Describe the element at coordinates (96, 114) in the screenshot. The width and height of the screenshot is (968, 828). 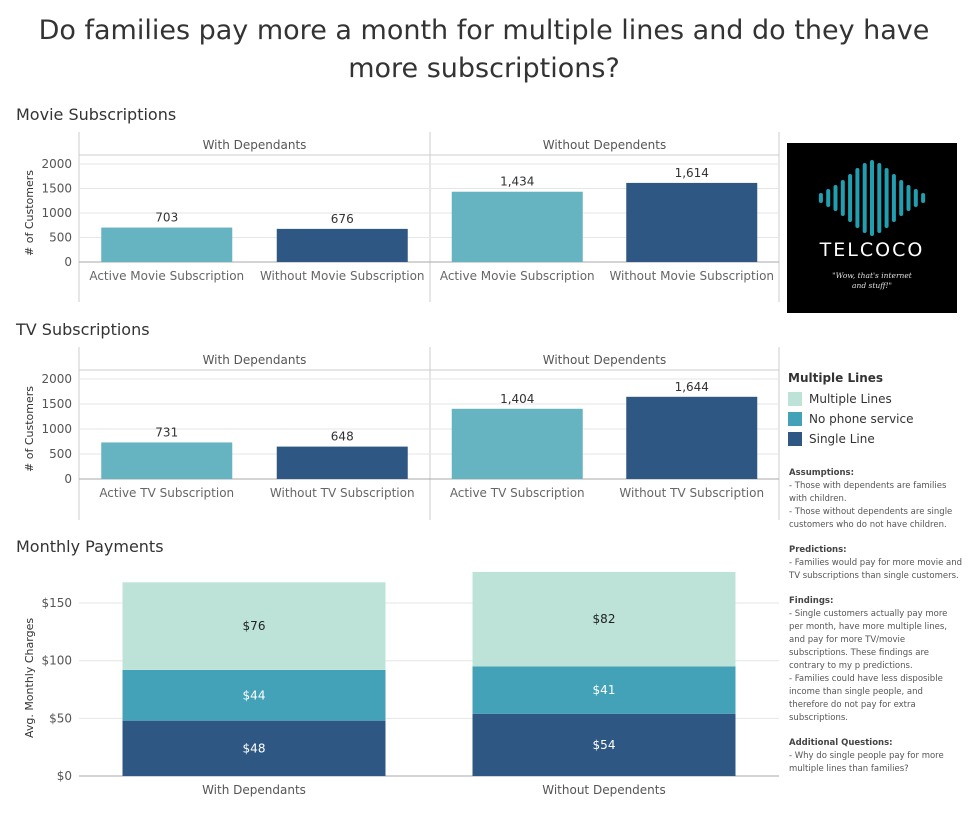
I see `movie-section-title: Movie Subscriptions` at that location.